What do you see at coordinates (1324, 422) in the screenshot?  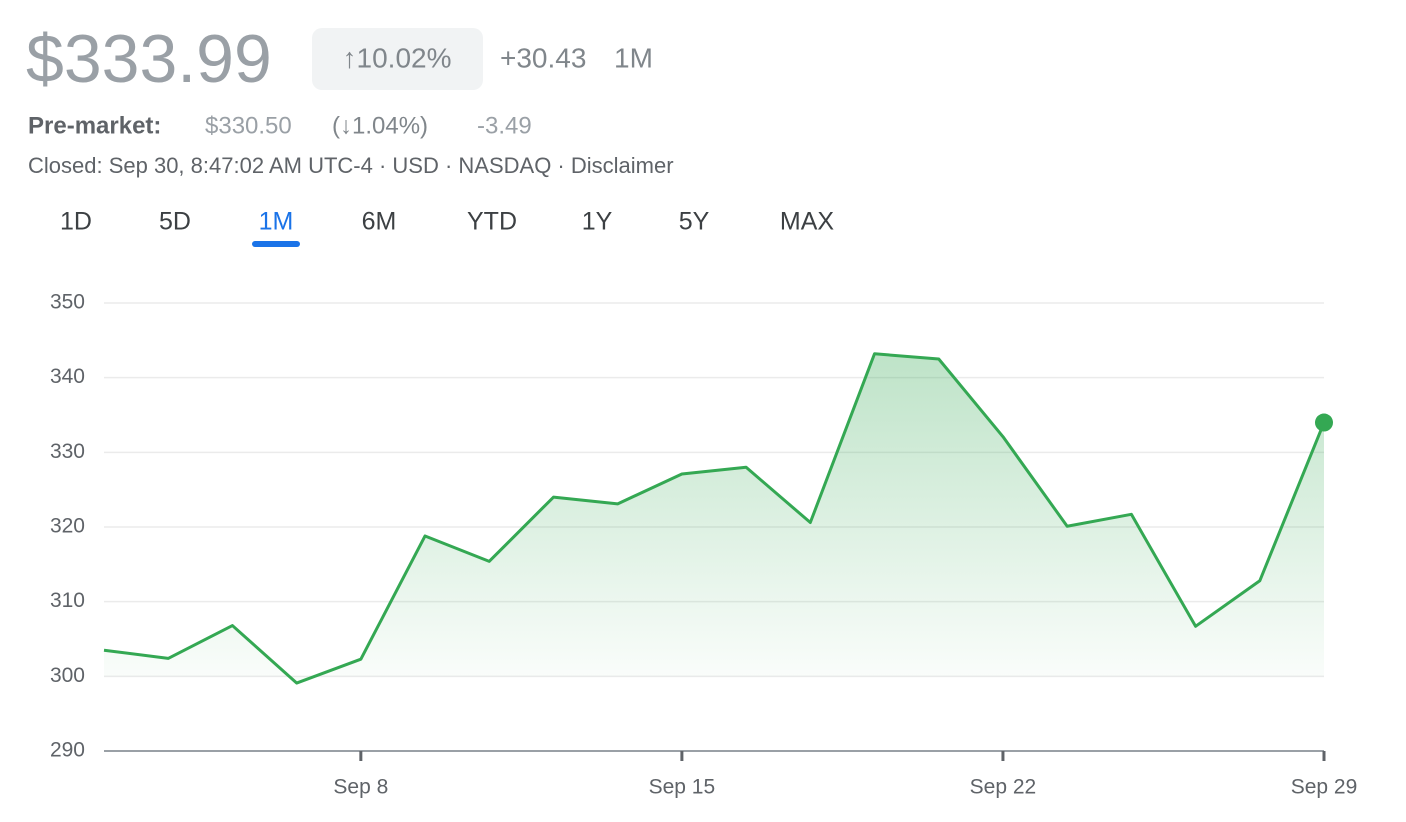 I see `last-point` at bounding box center [1324, 422].